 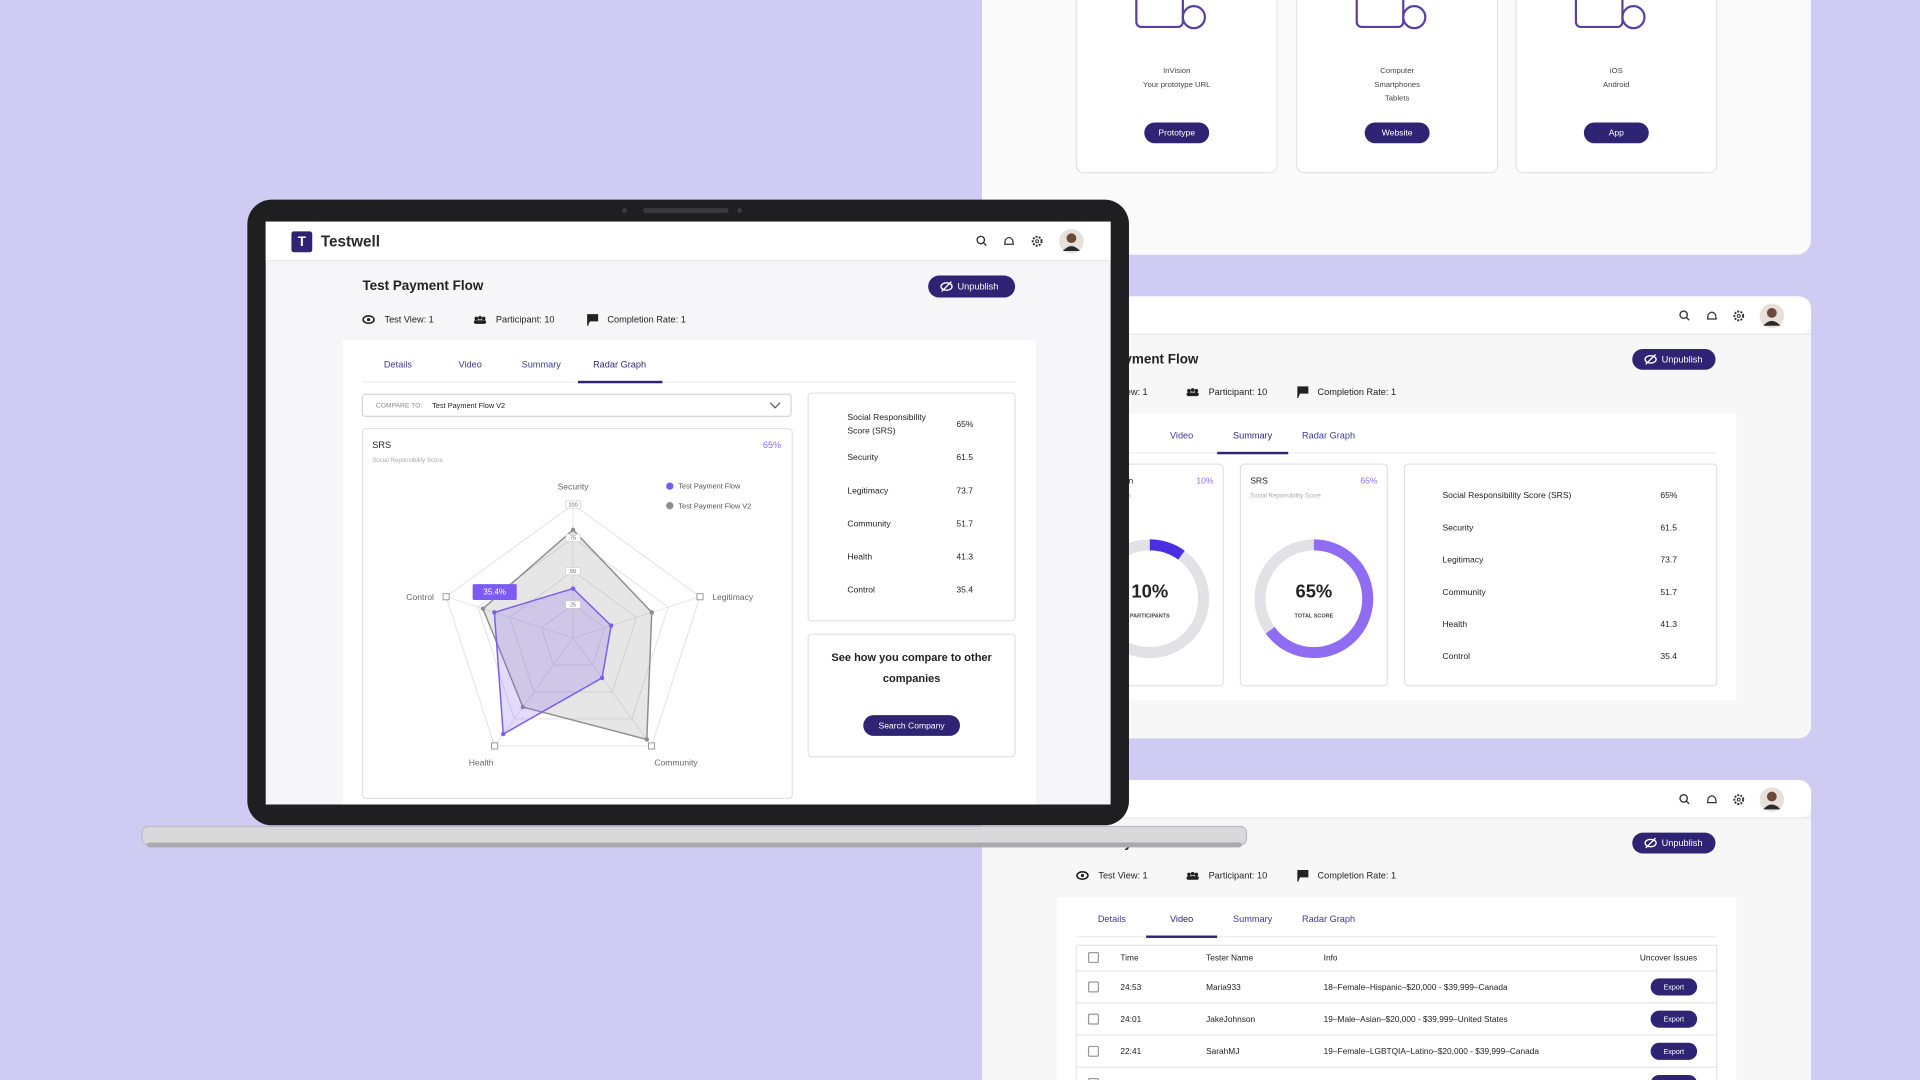 What do you see at coordinates (1149, 590) in the screenshot?
I see `donut-label: 10%` at bounding box center [1149, 590].